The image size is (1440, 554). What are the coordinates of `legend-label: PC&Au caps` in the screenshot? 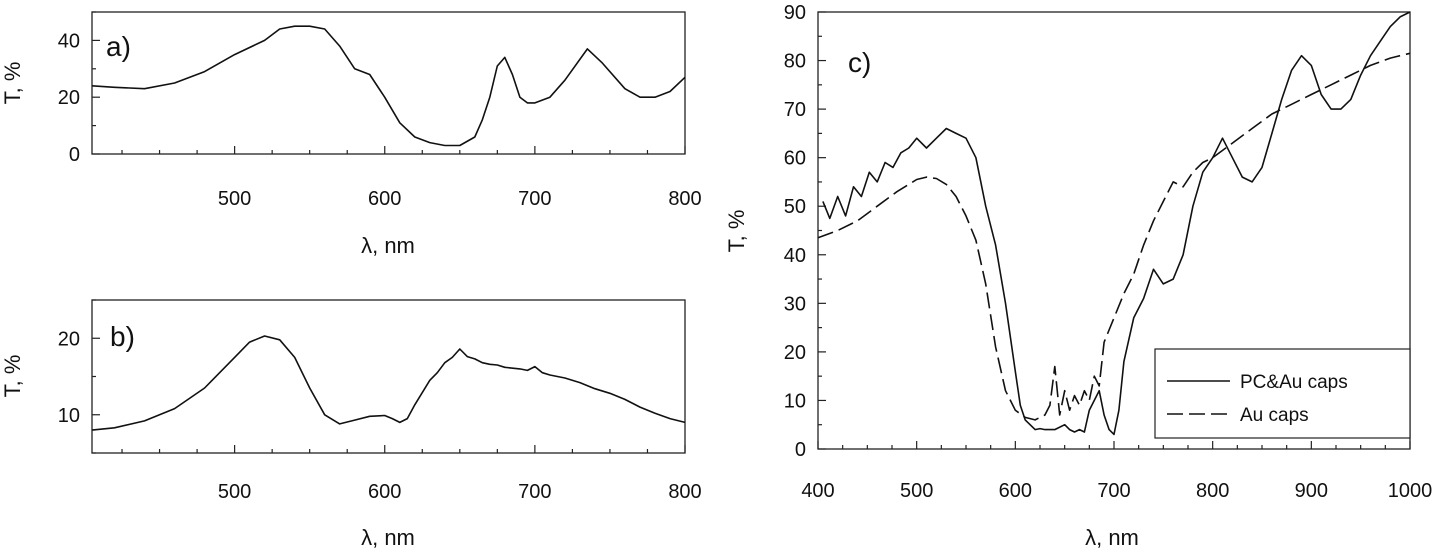 It's located at (1294, 382).